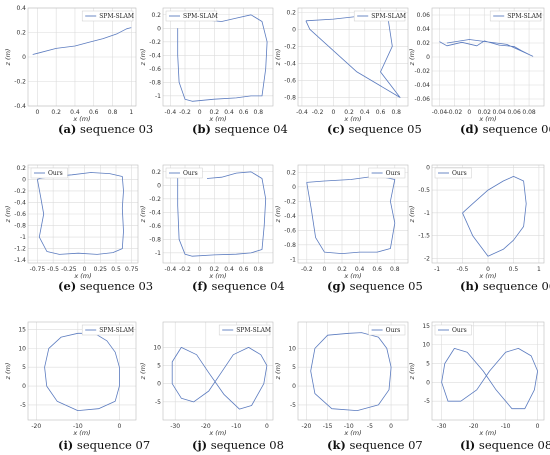 This screenshot has height=455, width=550. Describe the element at coordinates (422, 99) in the screenshot. I see `y-tick-label: -0.06` at that location.